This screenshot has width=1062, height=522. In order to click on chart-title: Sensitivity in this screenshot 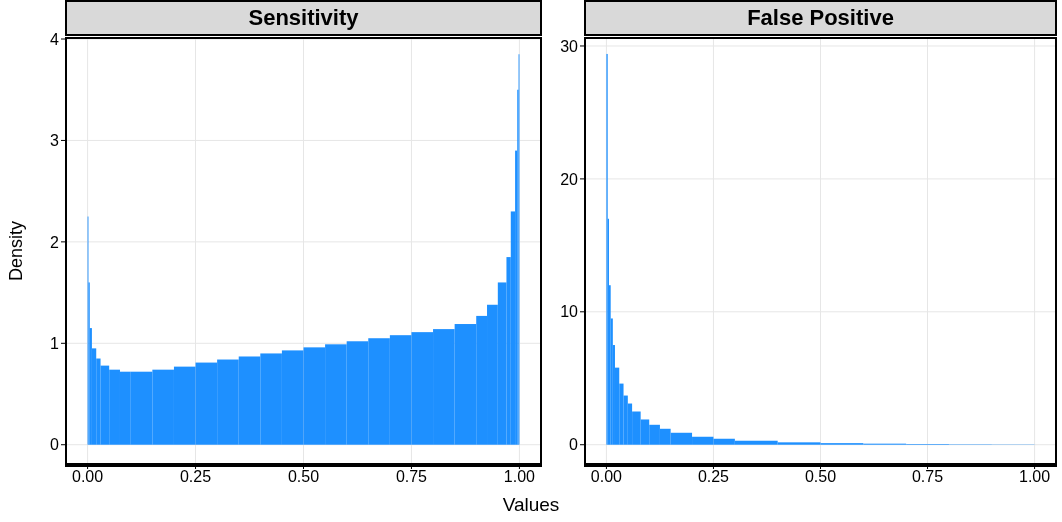, I will do `click(303, 18)`.